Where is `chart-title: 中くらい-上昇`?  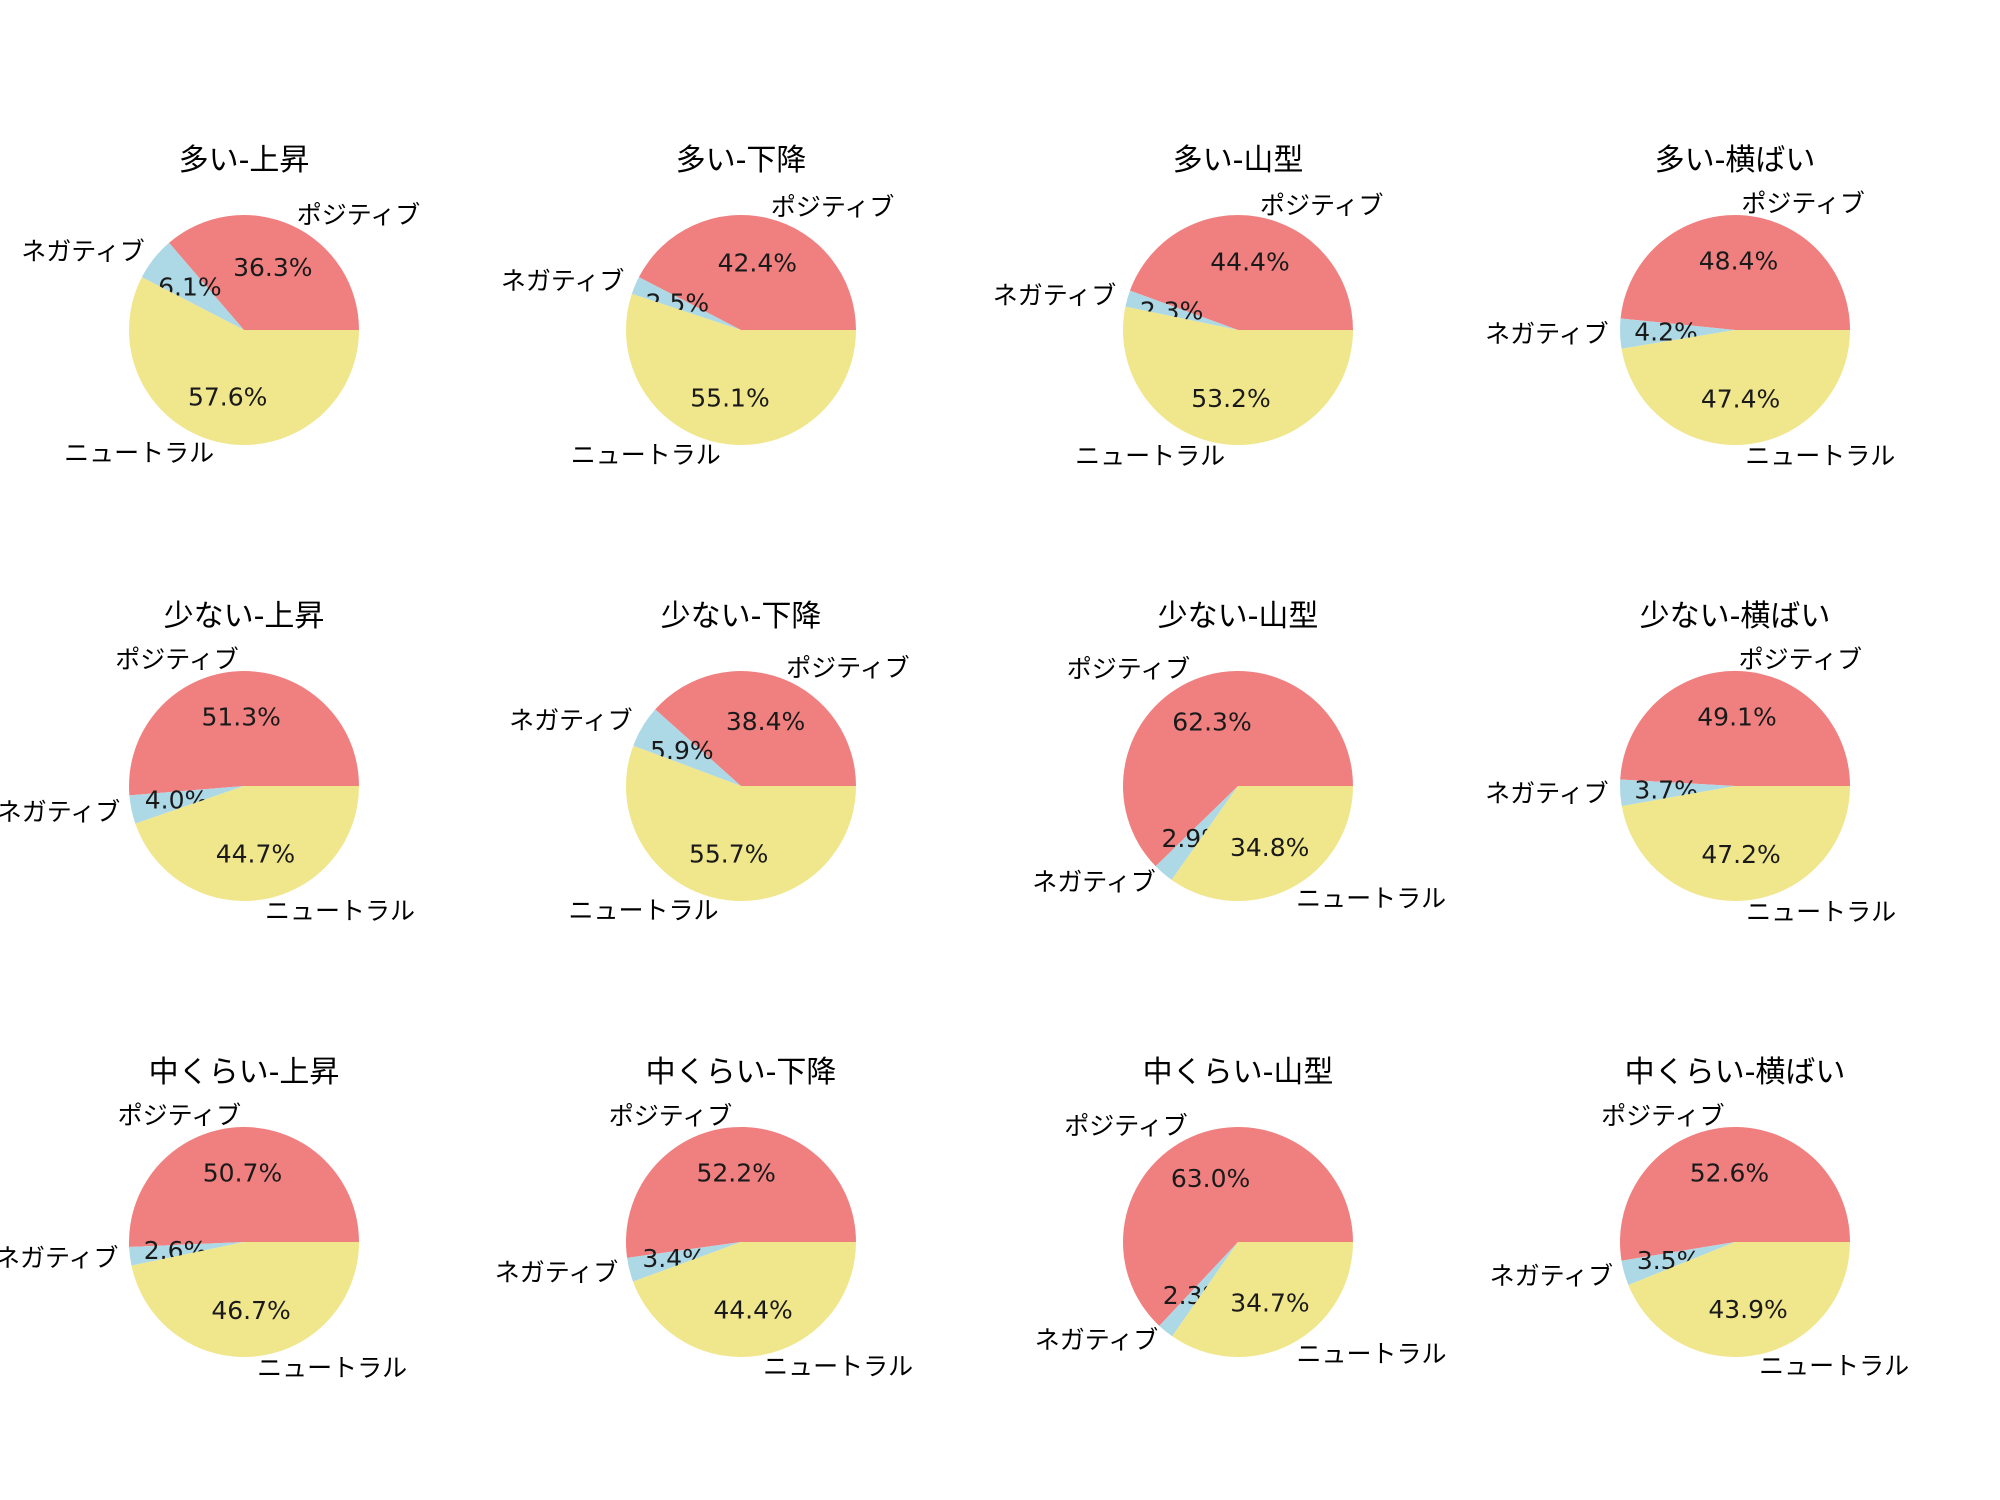
chart-title: 中くらい-上昇 is located at coordinates (244, 1072).